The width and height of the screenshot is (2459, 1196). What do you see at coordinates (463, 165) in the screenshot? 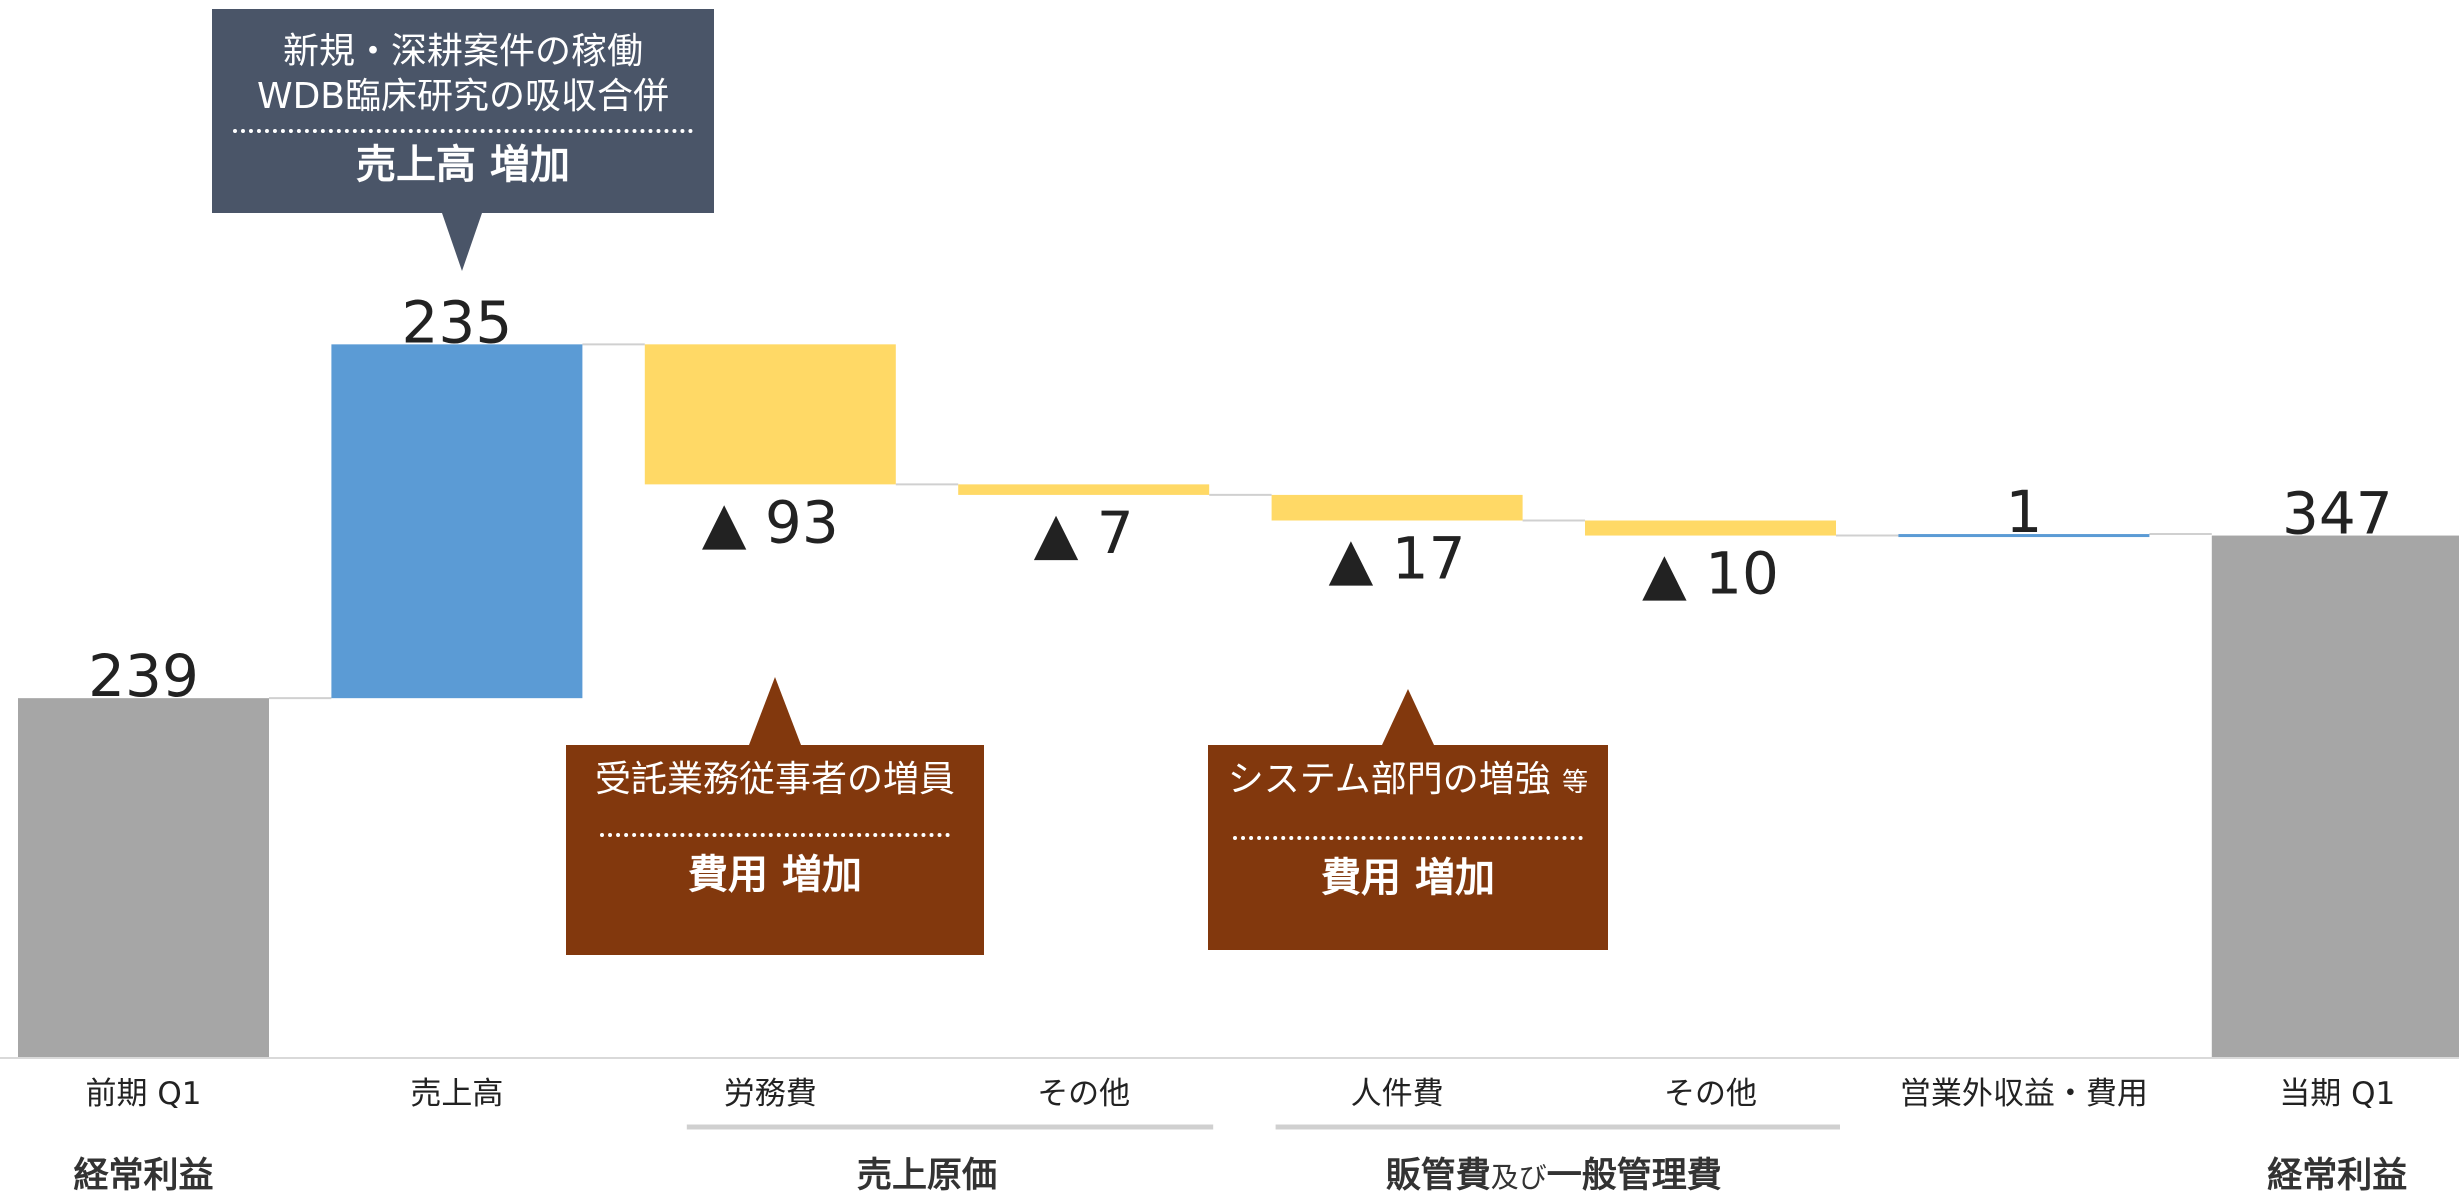
I see `callout-heading: 売上高 増加` at bounding box center [463, 165].